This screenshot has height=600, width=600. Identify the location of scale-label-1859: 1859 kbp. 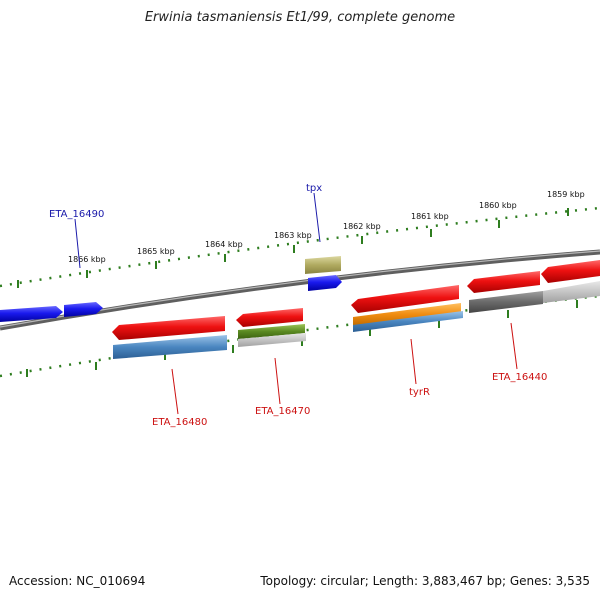
(566, 194).